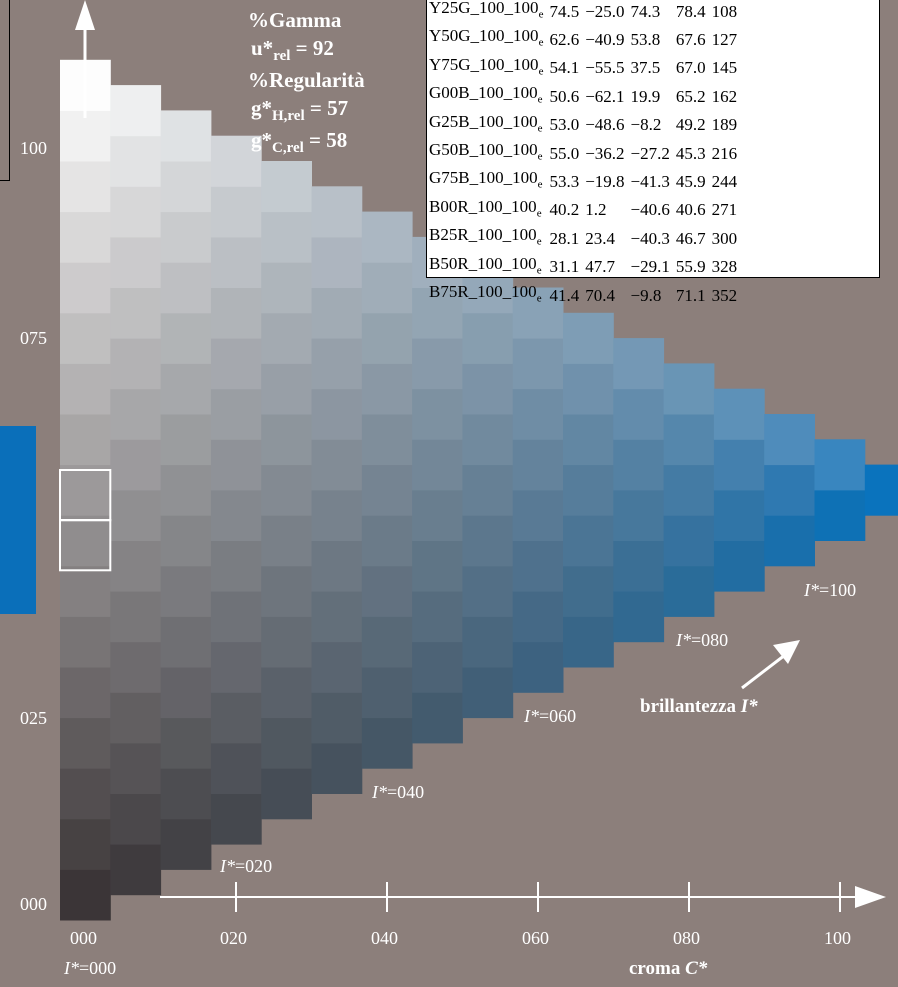  Describe the element at coordinates (724, 210) in the screenshot. I see `table-cell-h: 271` at that location.